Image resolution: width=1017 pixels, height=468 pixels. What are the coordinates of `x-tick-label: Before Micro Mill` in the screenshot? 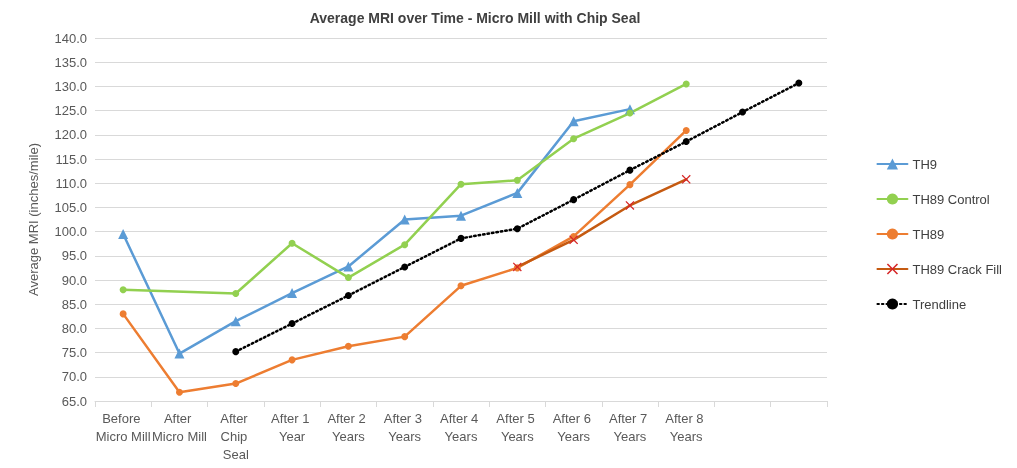 It's located at (123, 427).